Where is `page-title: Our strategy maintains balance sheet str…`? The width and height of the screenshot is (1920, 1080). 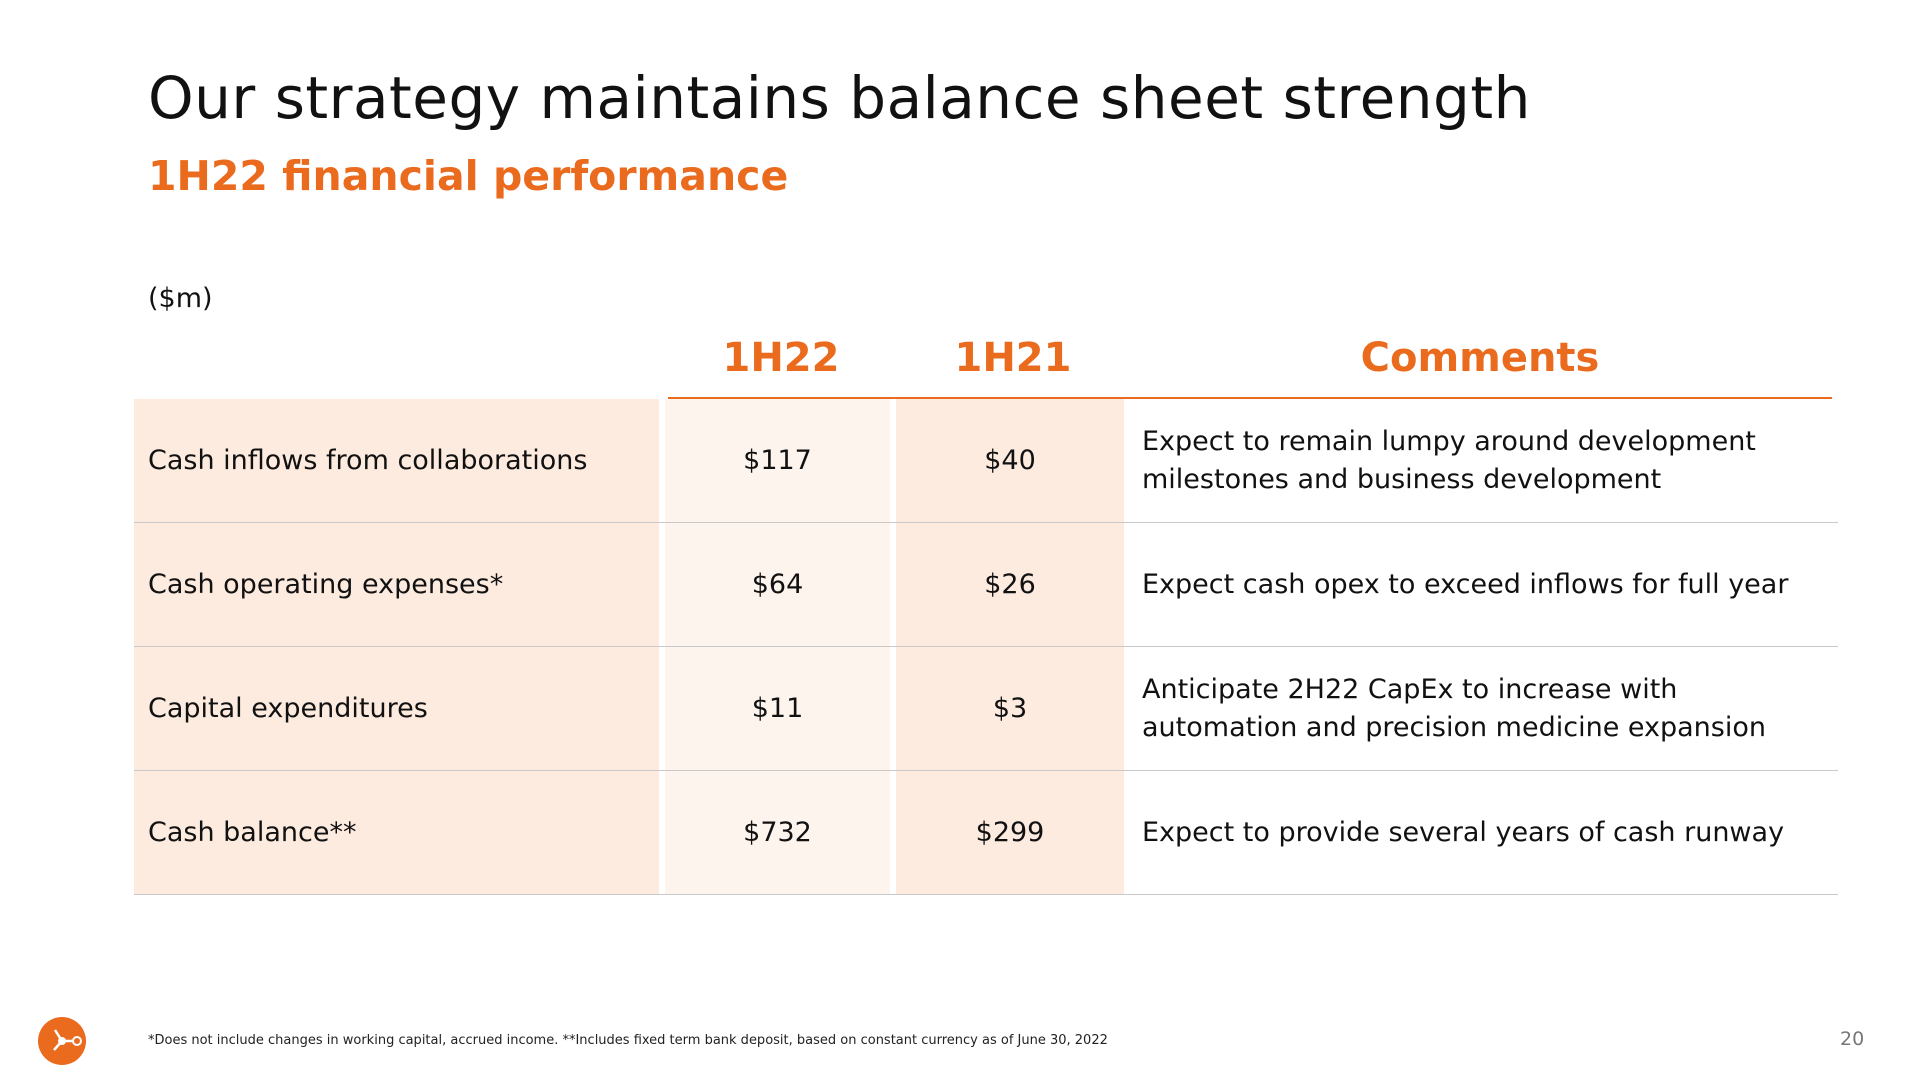
page-title: Our strategy maintains balance sheet str… is located at coordinates (839, 98).